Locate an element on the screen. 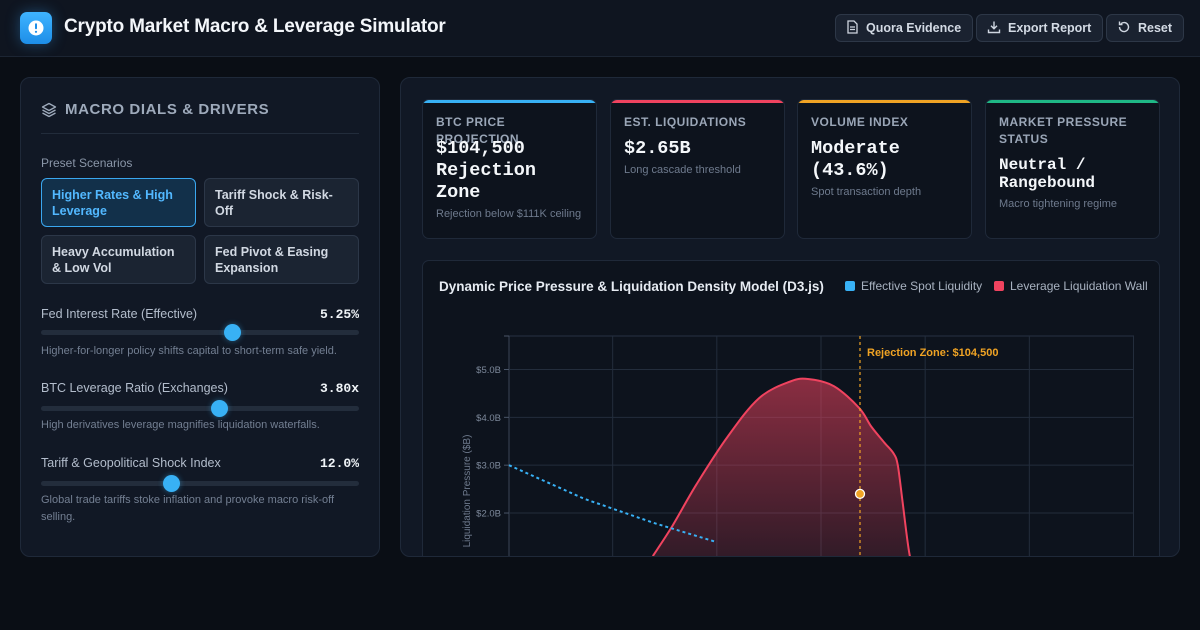  tariff-shock-label: Tariff & Geopolitical Shock Index is located at coordinates (131, 463).